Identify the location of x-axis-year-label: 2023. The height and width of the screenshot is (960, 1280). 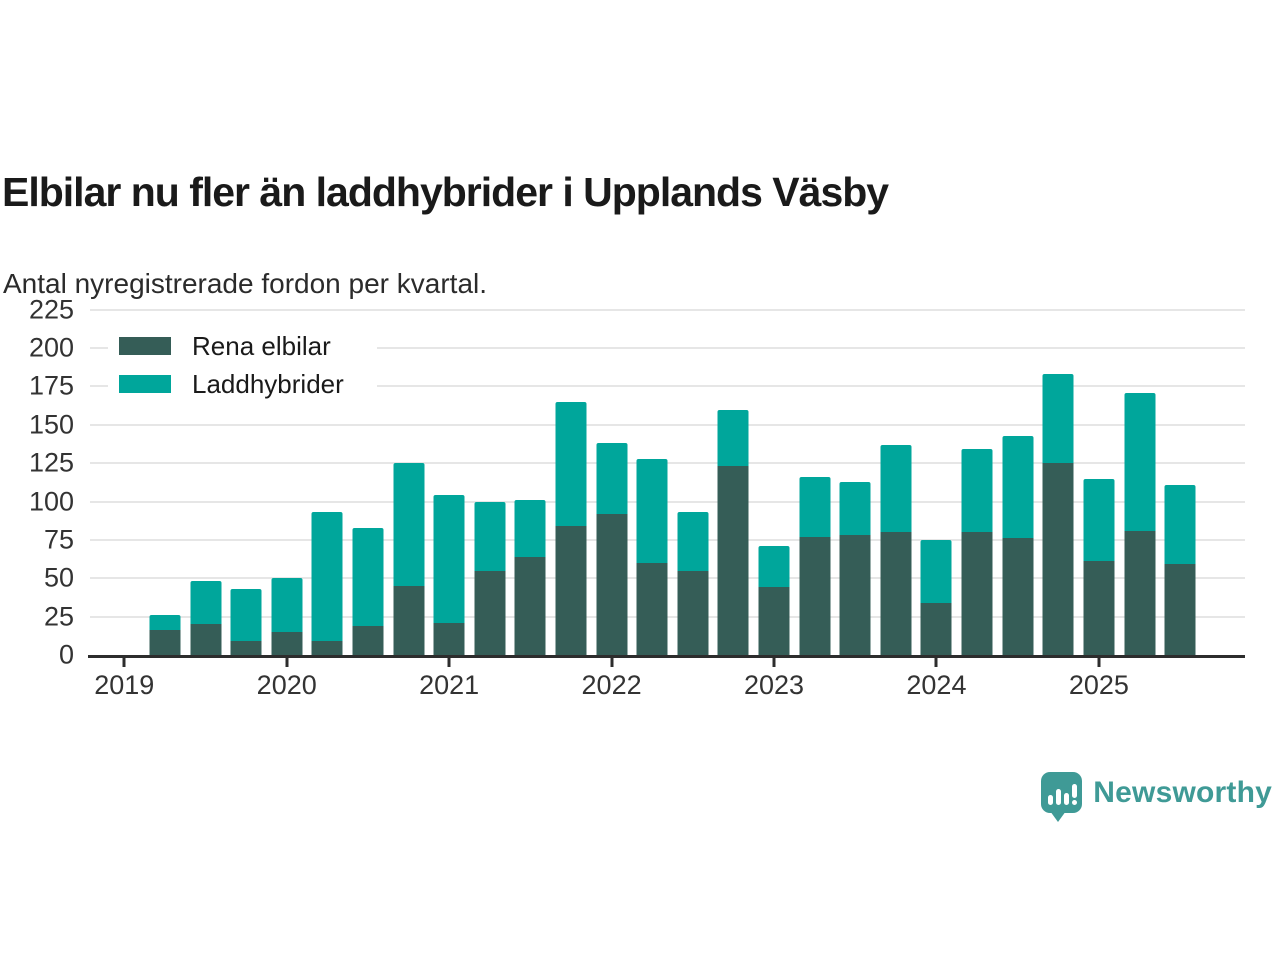
(774, 685).